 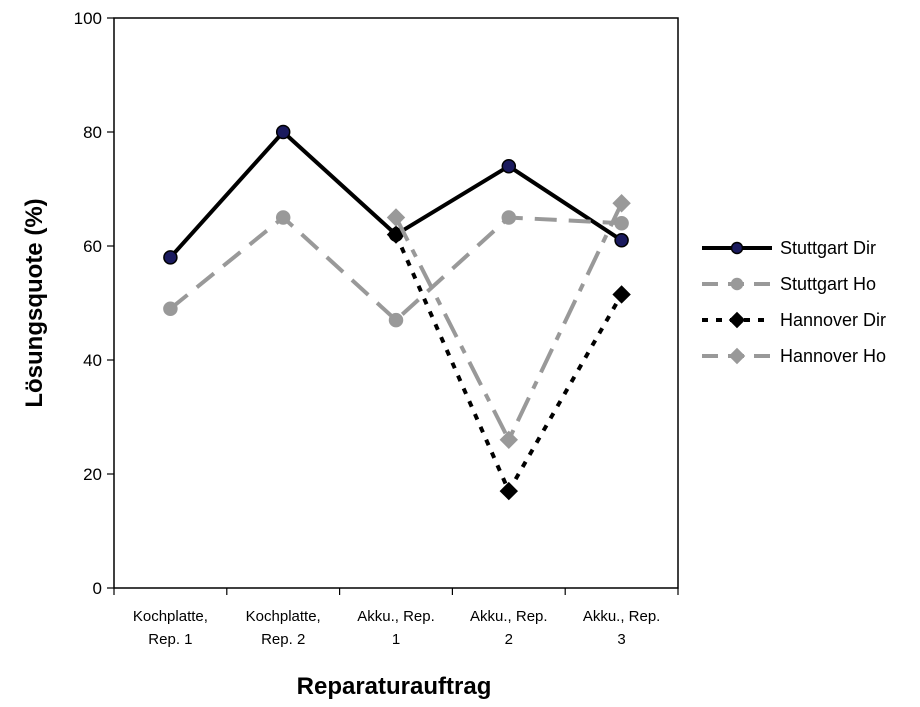 What do you see at coordinates (622, 628) in the screenshot?
I see `x-tick-label: Akku., Rep. 3` at bounding box center [622, 628].